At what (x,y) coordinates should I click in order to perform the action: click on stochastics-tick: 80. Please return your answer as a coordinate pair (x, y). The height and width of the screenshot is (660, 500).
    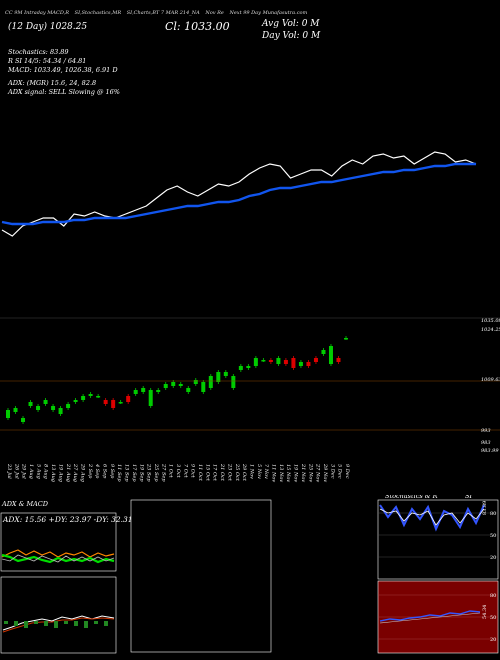
    Looking at the image, I should click on (493, 514).